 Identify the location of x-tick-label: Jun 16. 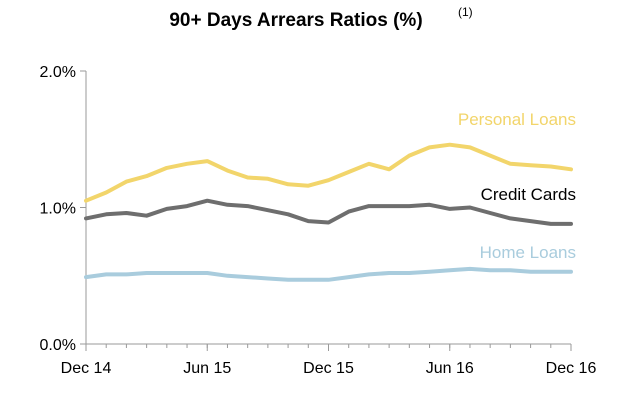
(450, 368).